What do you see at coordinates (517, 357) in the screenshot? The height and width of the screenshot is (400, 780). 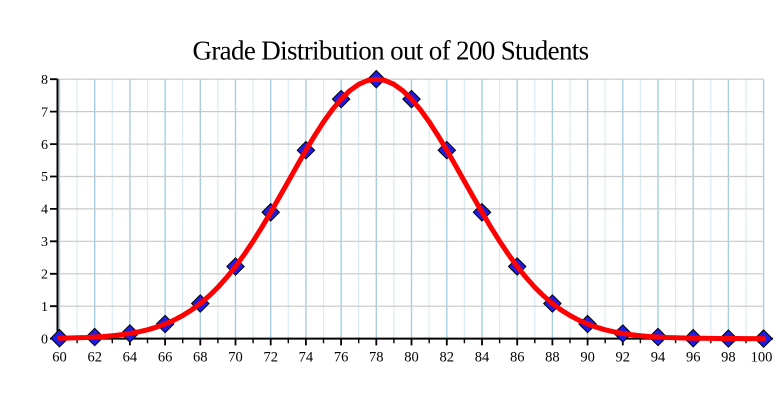 I see `svg-text: 86` at bounding box center [517, 357].